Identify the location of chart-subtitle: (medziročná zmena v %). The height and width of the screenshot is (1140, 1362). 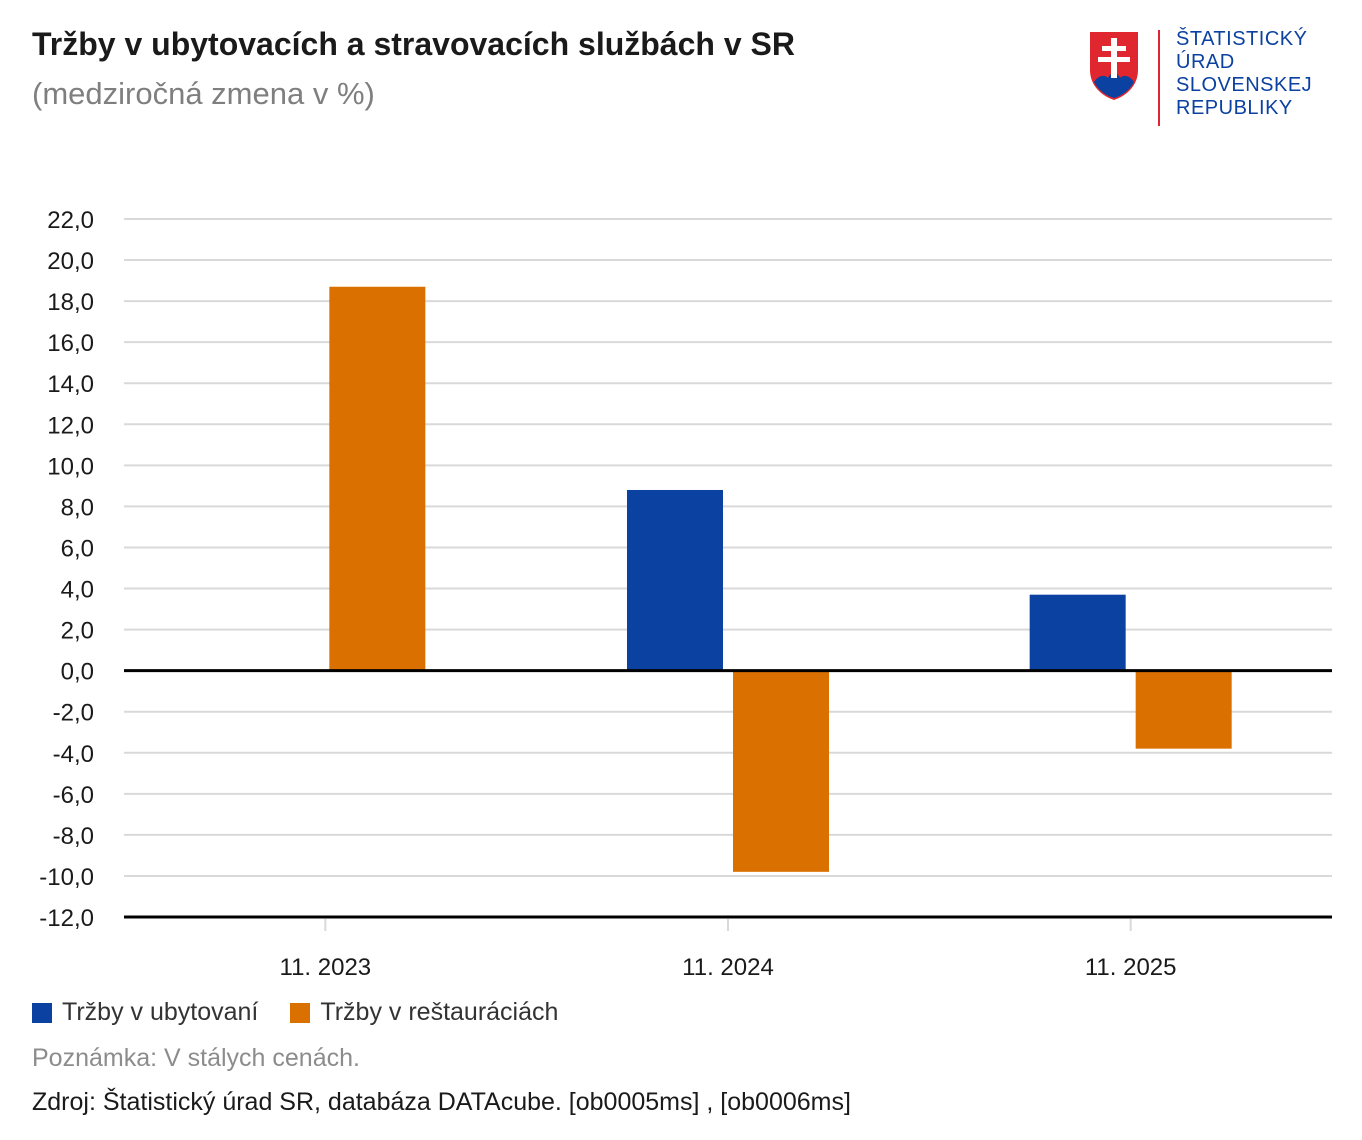
(203, 93).